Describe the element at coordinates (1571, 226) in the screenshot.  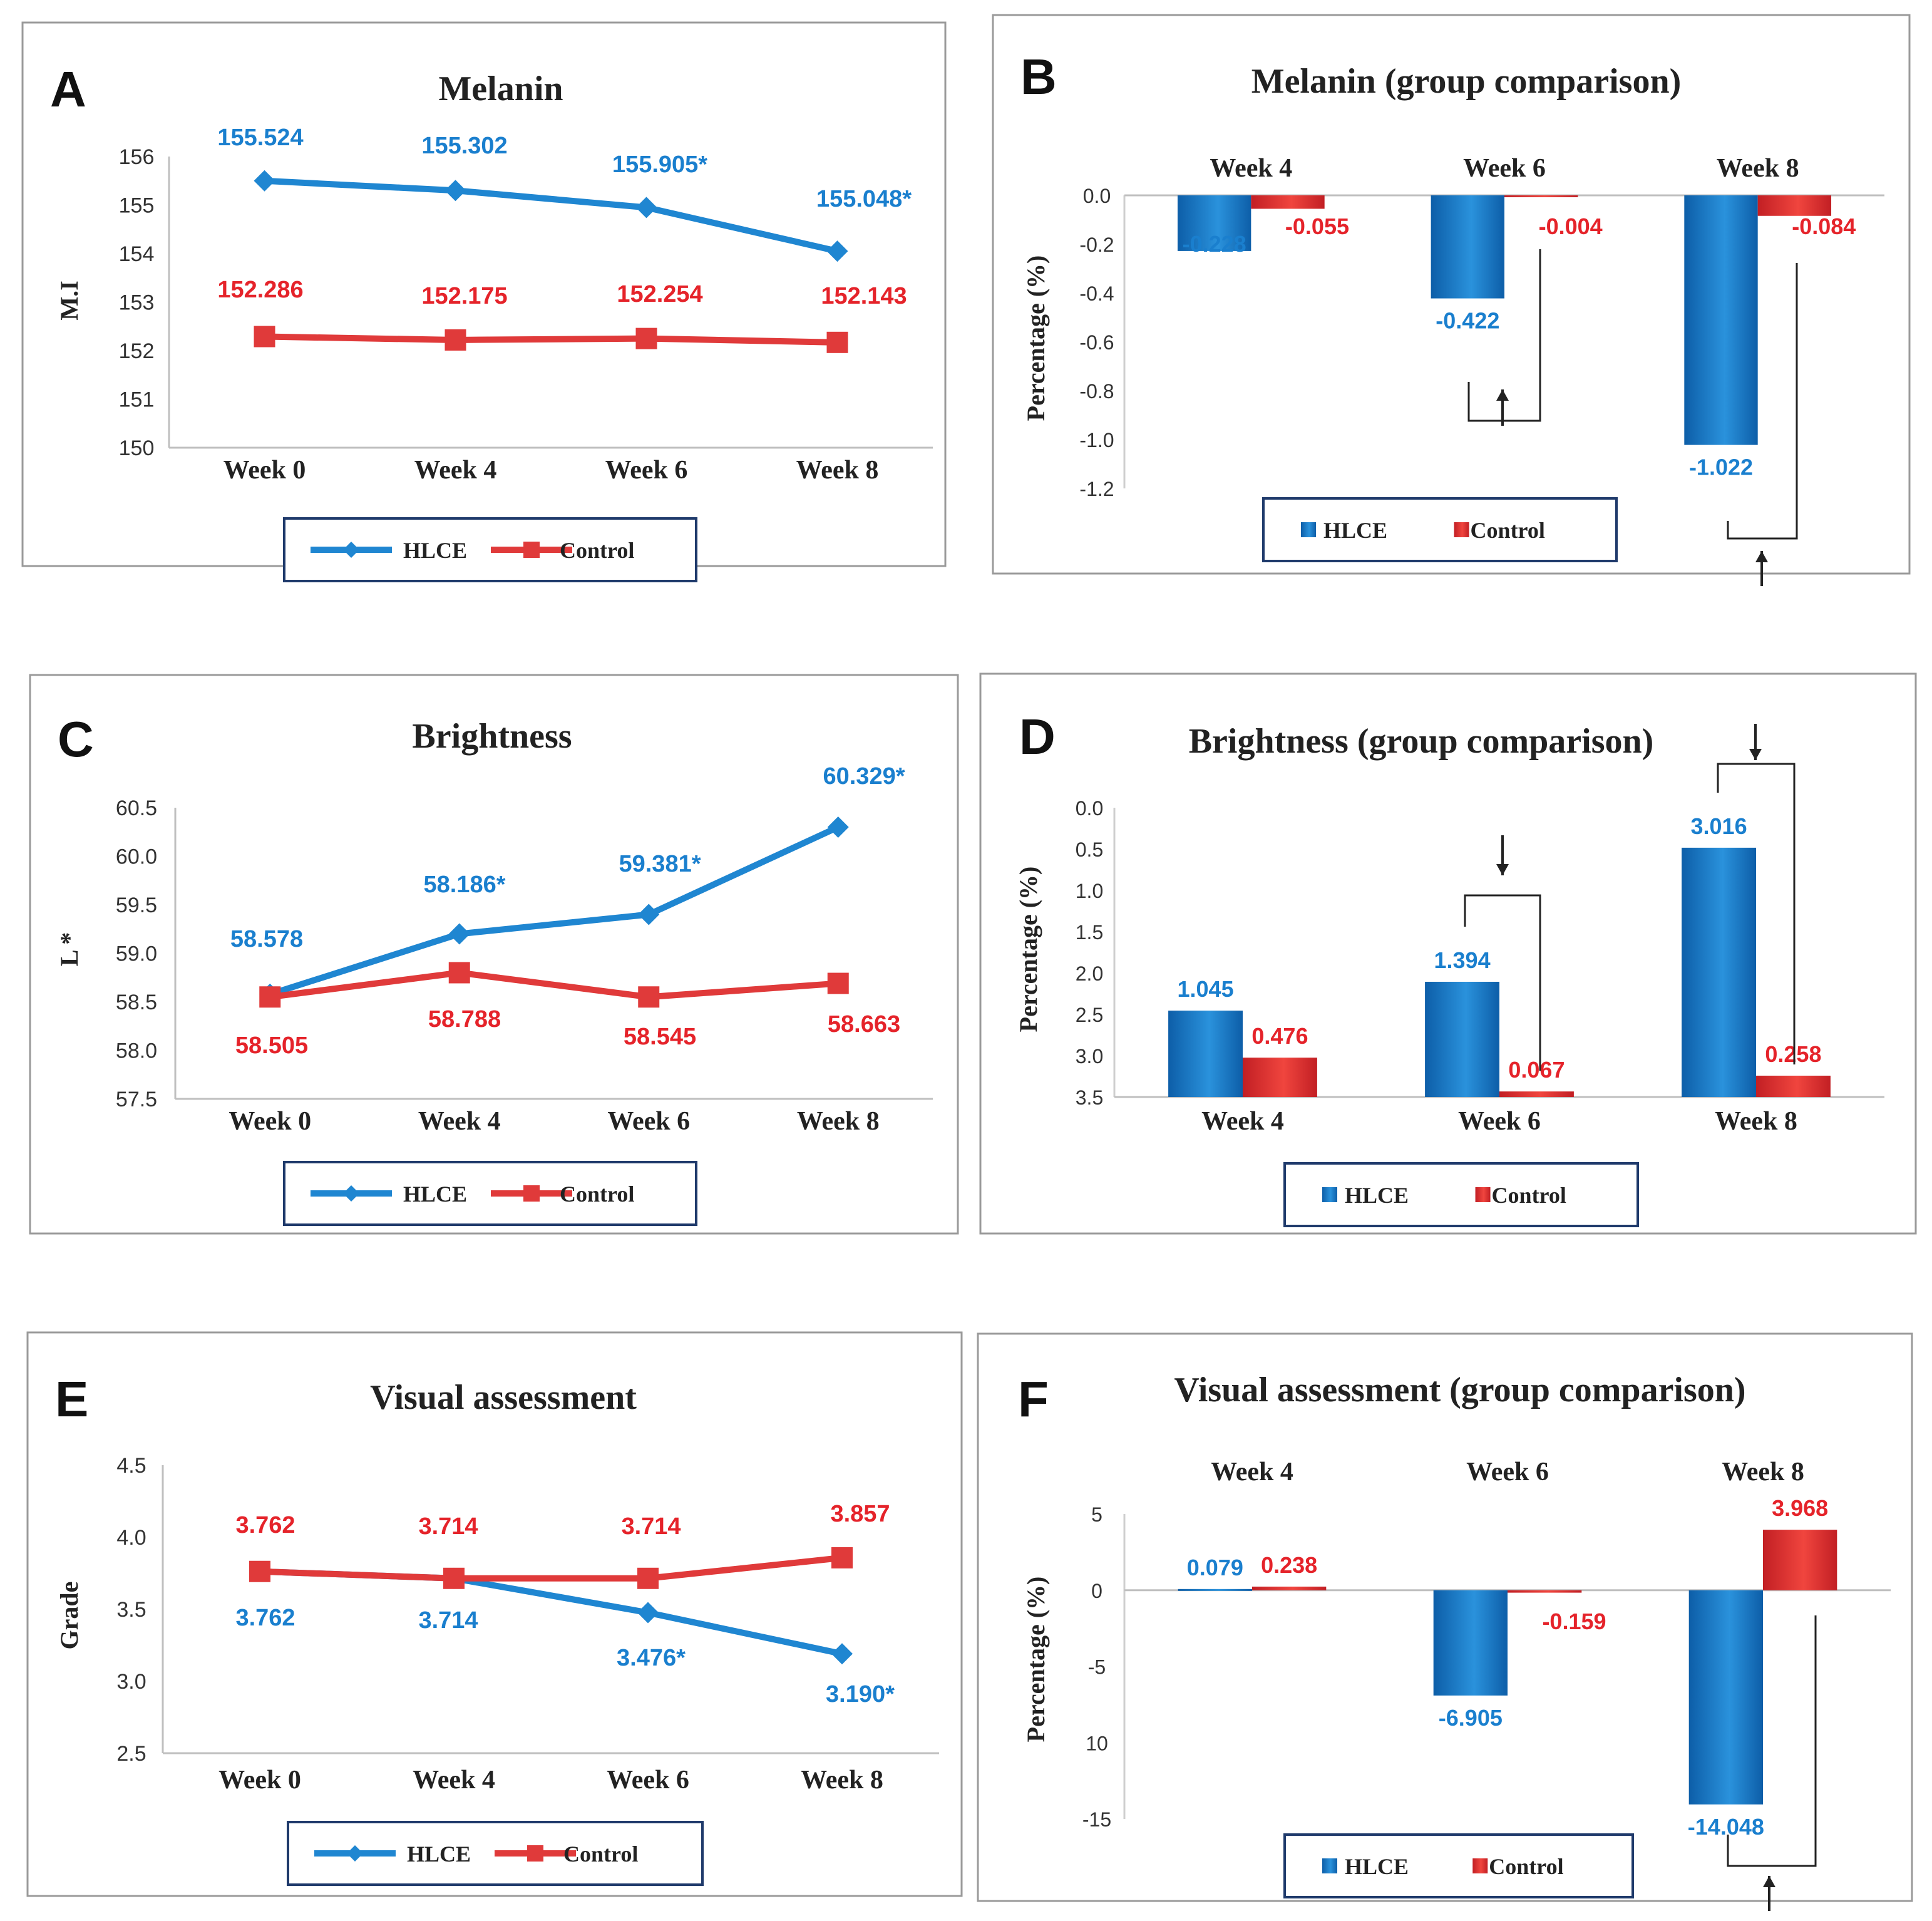
I see `control-value-label: -0.004` at that location.